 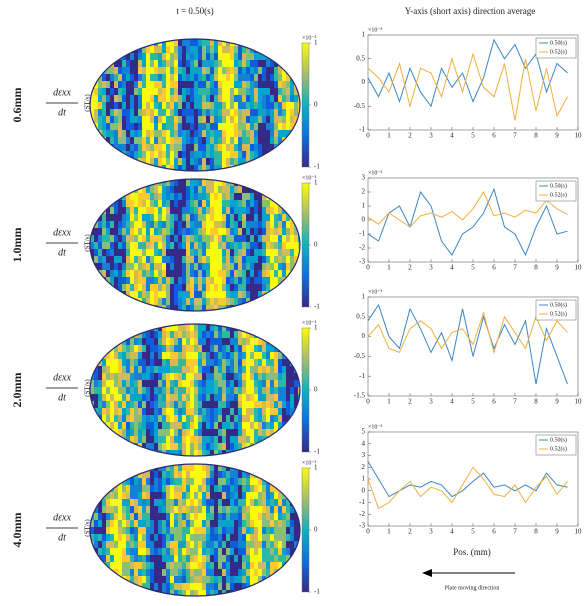 I want to click on y-tick-label: 5, so click(x=364, y=432).